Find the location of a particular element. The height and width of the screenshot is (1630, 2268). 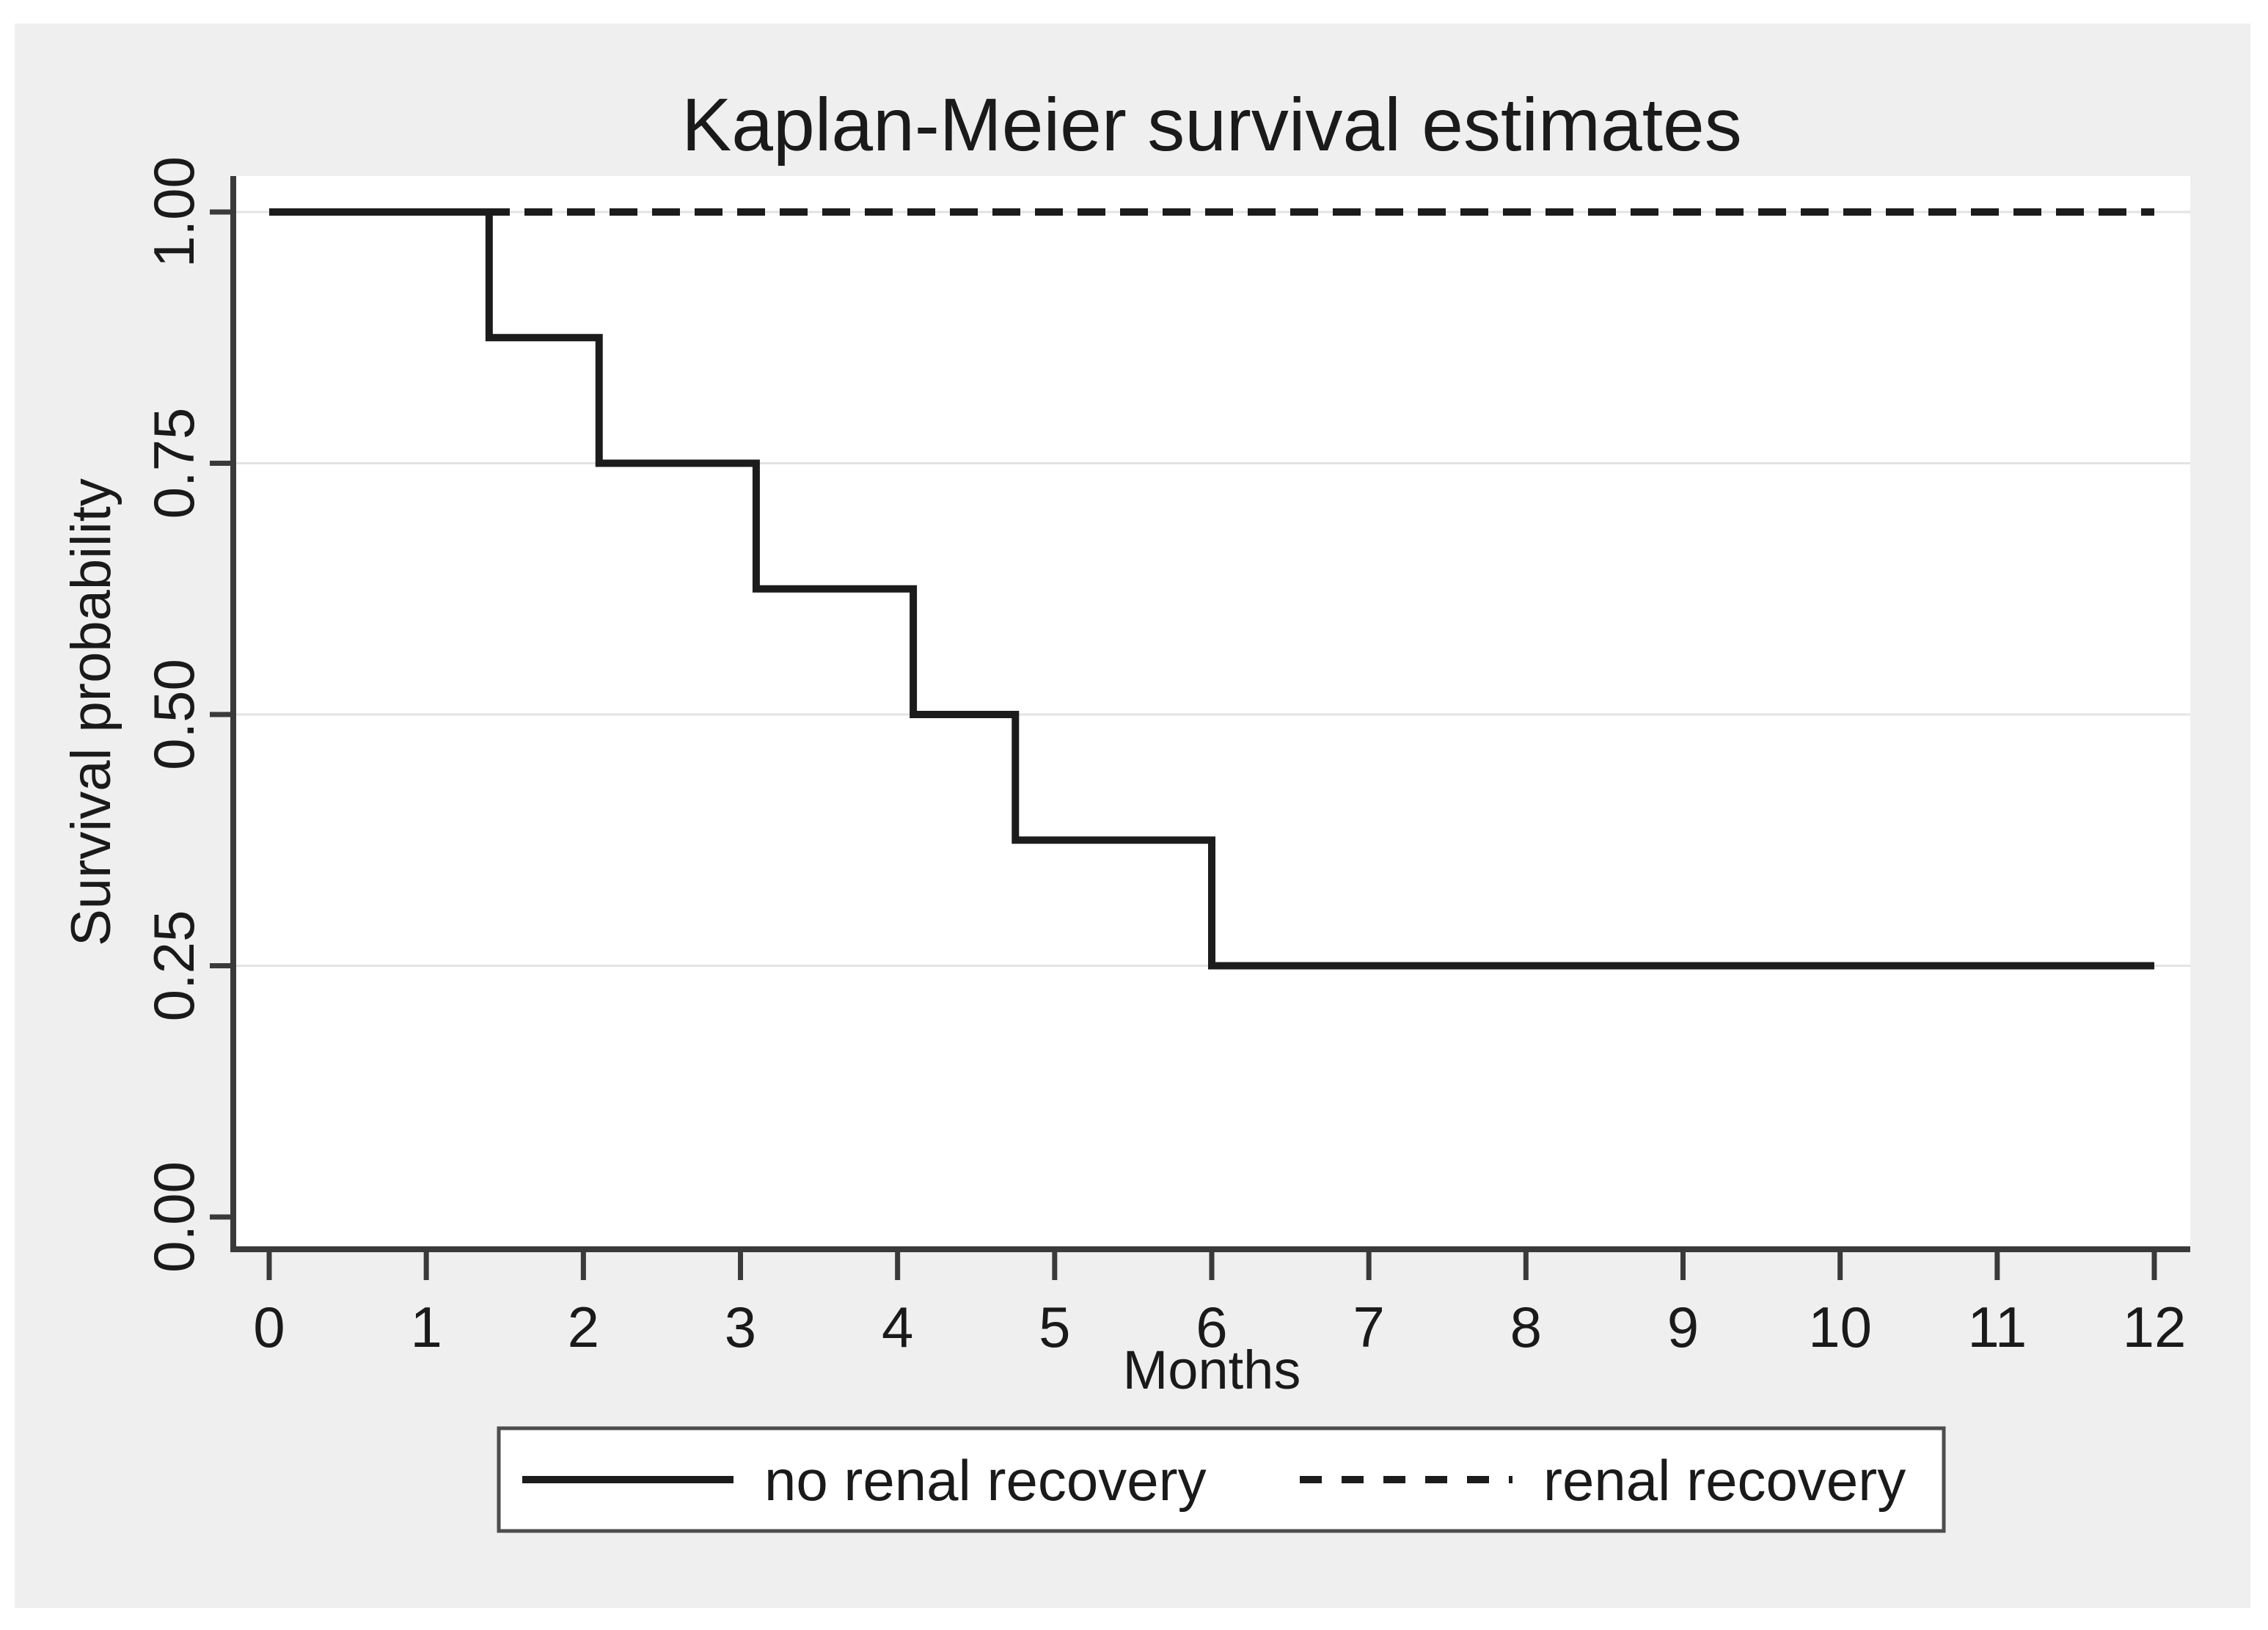

x-tick-label: 8 is located at coordinates (1526, 1327).